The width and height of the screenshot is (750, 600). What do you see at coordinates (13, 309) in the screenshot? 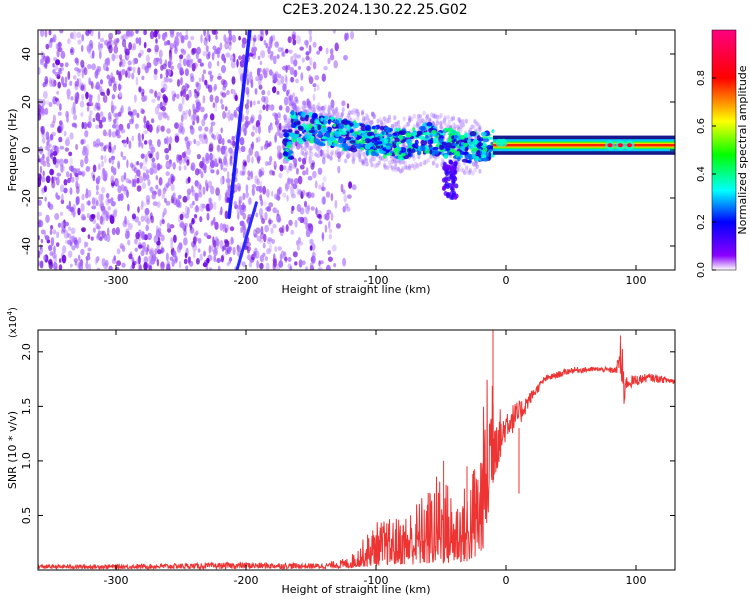
I see `snr-y-multiplier-close: )` at bounding box center [13, 309].